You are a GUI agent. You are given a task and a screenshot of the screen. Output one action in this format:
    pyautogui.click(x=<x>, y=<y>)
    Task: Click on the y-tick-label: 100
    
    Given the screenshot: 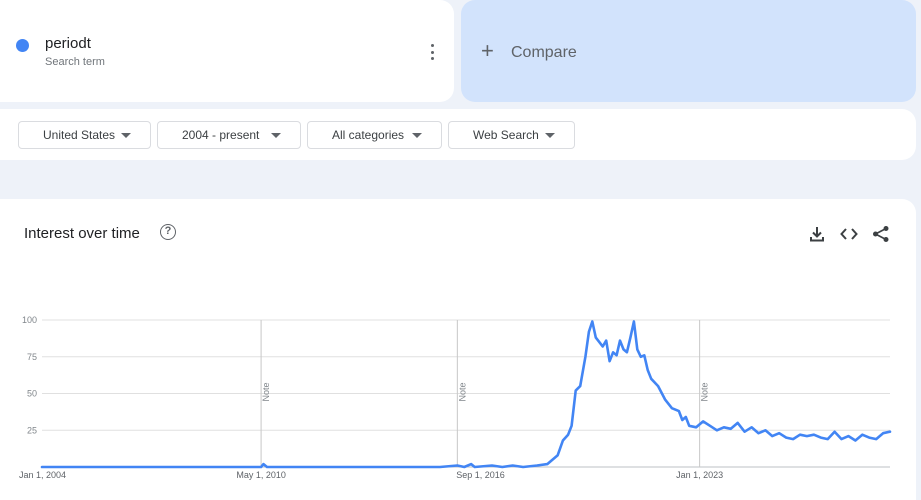 What is the action you would take?
    pyautogui.click(x=29, y=320)
    